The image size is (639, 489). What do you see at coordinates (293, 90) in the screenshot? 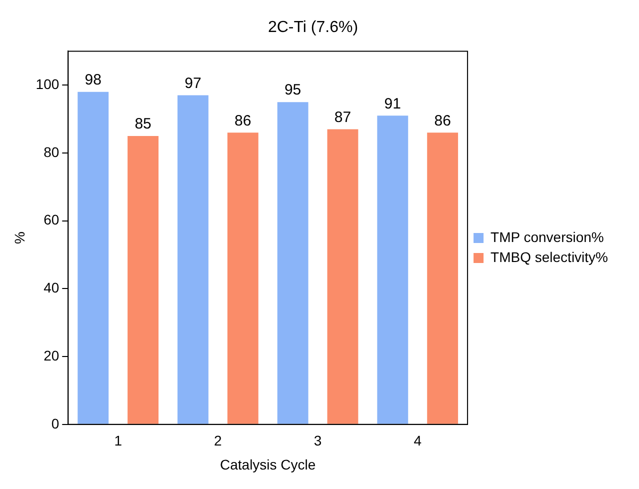
I see `data-label: 95` at bounding box center [293, 90].